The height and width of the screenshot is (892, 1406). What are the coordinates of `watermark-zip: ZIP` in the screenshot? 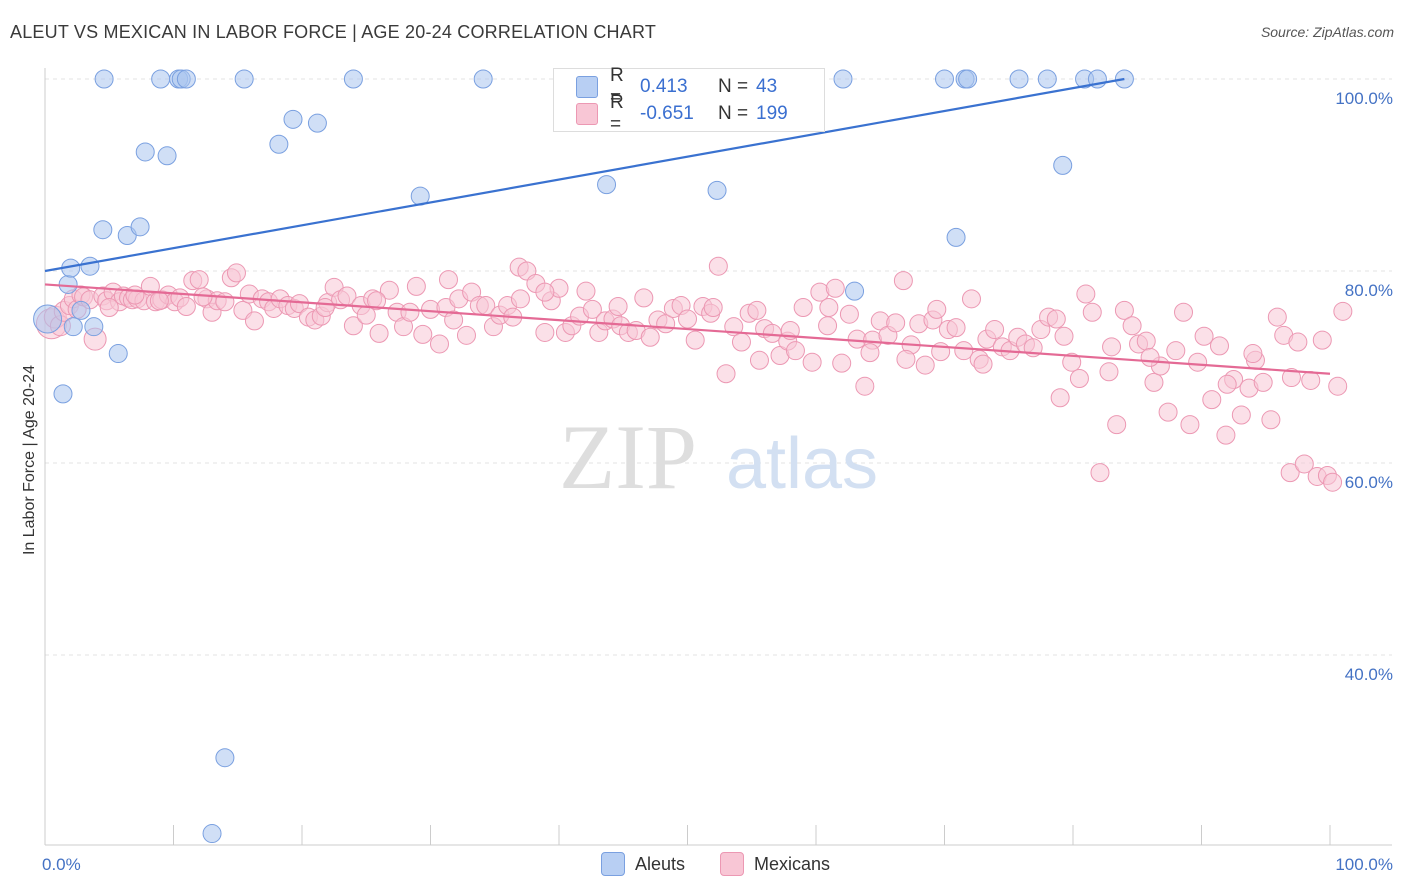 It's located at (628, 457).